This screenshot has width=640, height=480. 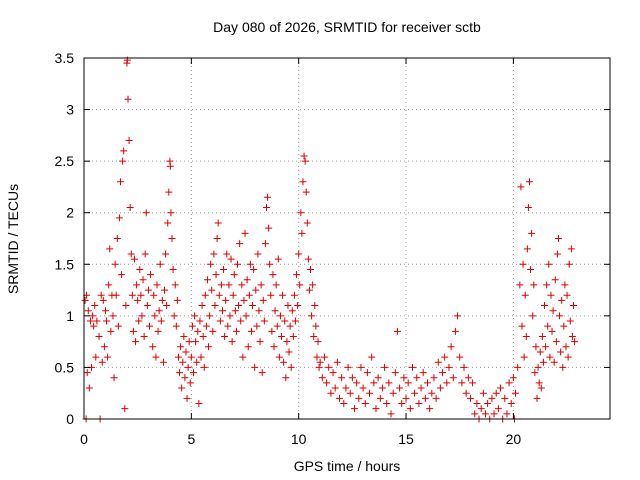 What do you see at coordinates (70, 316) in the screenshot?
I see `y-tick-label: 1` at bounding box center [70, 316].